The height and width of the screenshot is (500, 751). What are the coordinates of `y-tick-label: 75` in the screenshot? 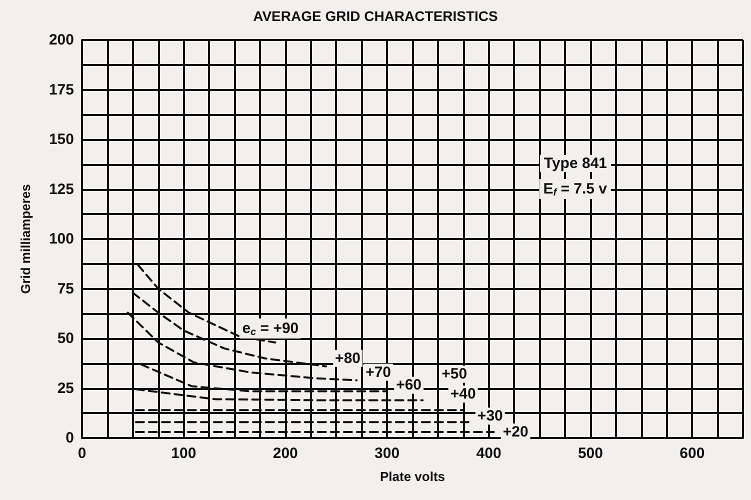 It's located at (65, 289).